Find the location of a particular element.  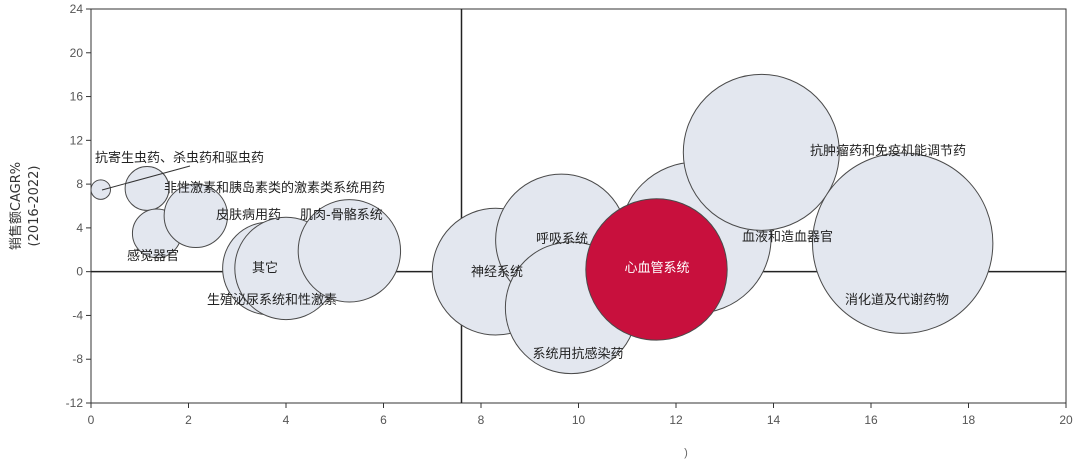

x-tick-label: 2 is located at coordinates (188, 420).